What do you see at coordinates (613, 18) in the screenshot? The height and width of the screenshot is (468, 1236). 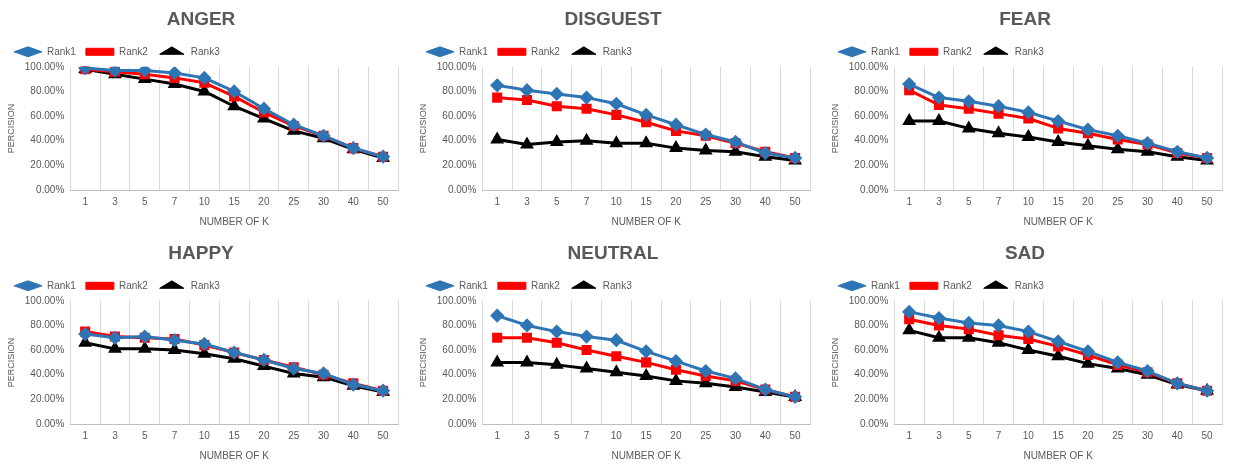 I see `chart-title: DISGUEST` at bounding box center [613, 18].